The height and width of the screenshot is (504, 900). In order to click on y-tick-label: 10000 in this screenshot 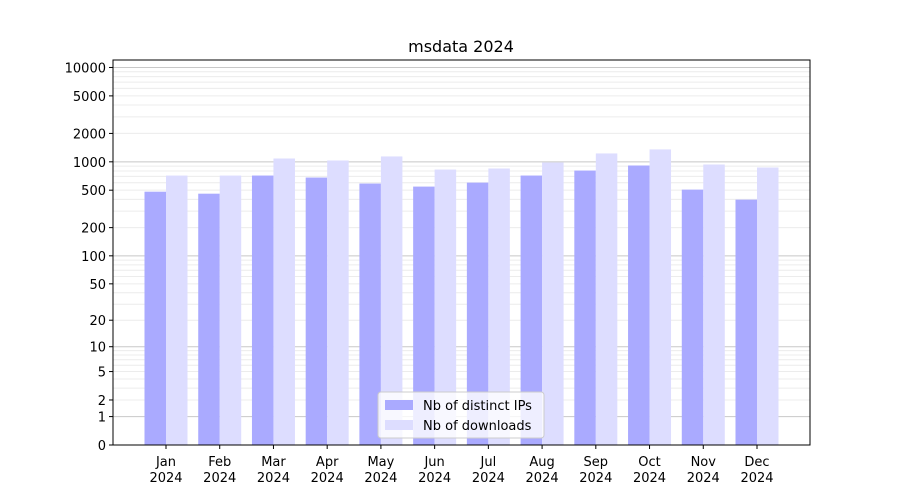, I will do `click(85, 68)`.